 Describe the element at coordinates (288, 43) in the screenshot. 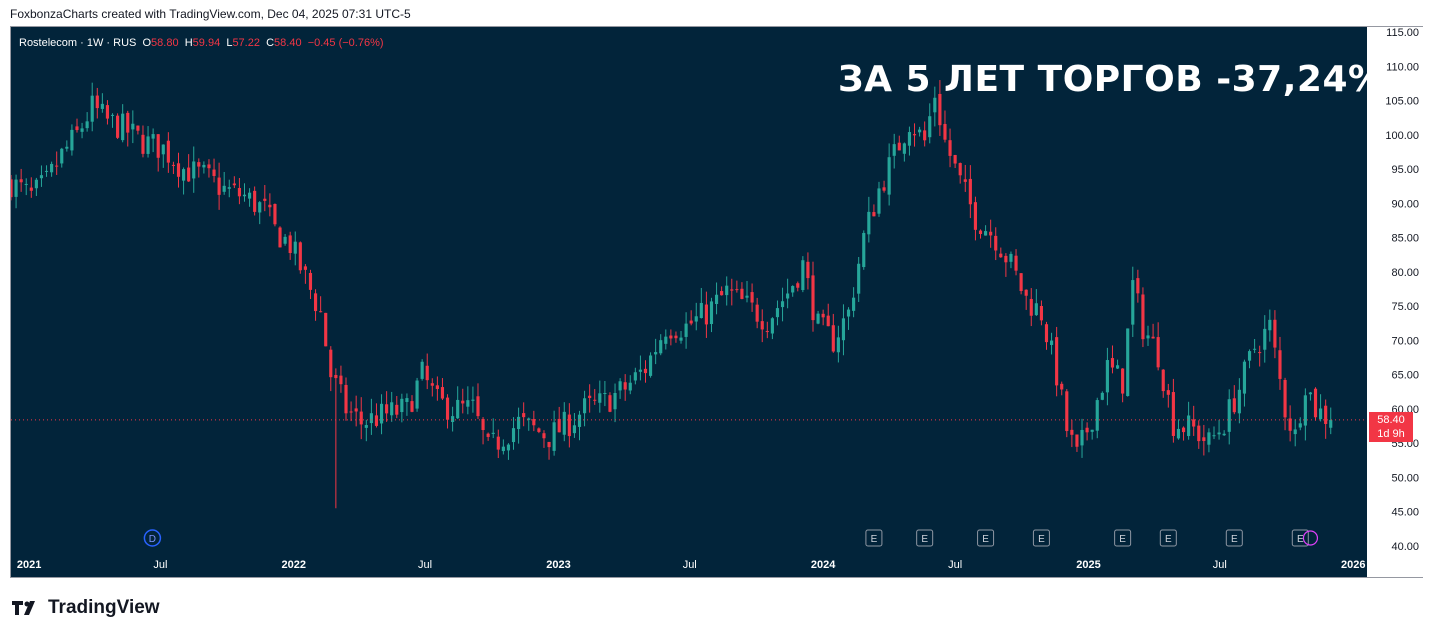

I see `close-value: 58.40` at that location.